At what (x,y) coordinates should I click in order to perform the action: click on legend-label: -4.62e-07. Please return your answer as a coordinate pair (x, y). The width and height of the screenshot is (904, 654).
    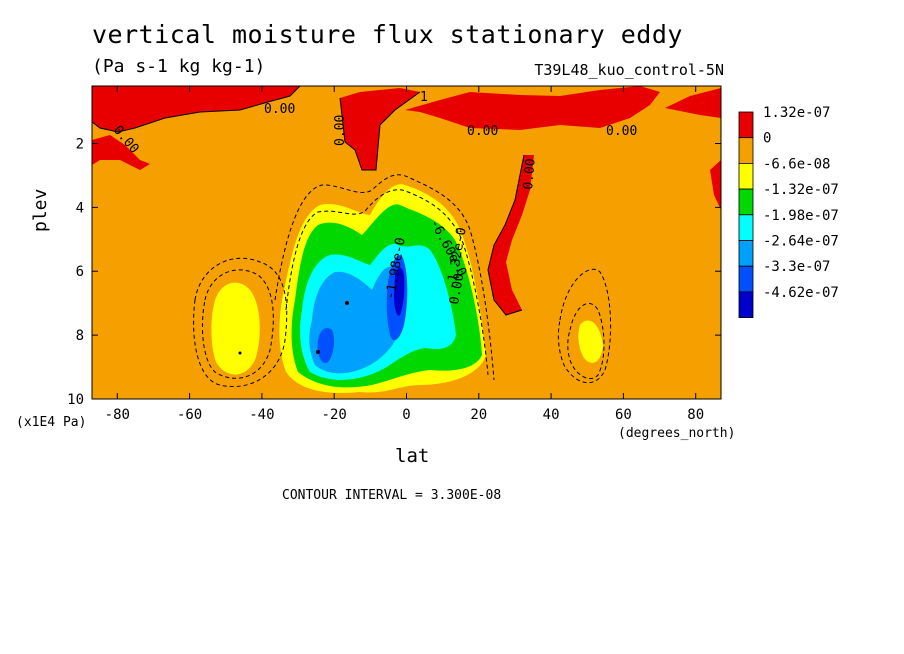
    Looking at the image, I should click on (801, 293).